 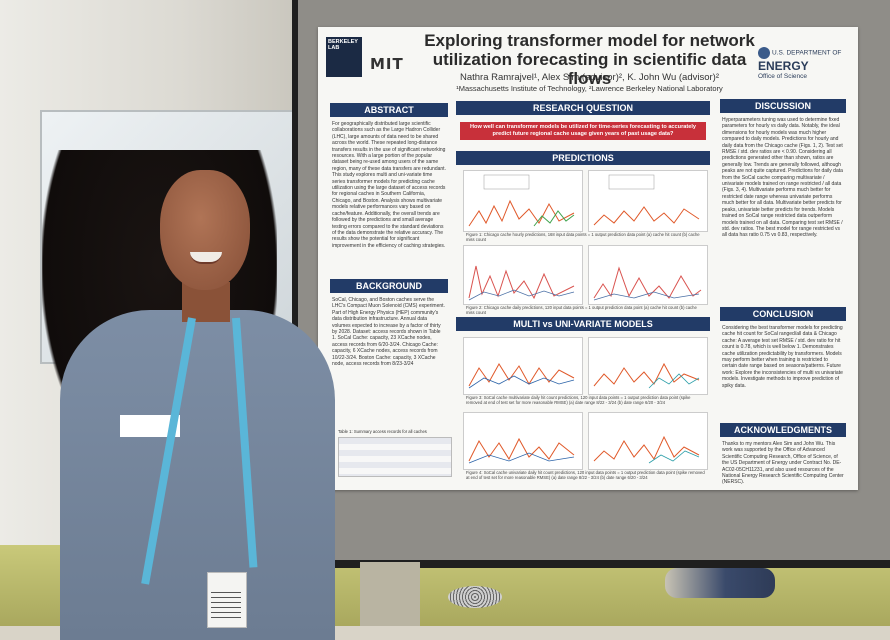 What do you see at coordinates (206, 258) in the screenshot?
I see `presenter-smile` at bounding box center [206, 258].